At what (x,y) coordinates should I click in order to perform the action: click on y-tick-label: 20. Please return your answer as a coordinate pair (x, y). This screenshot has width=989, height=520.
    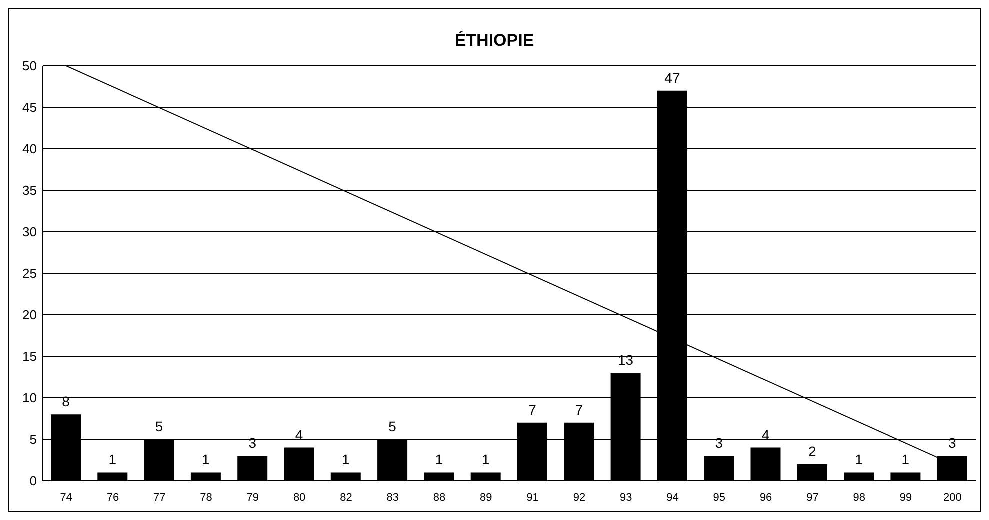
    Looking at the image, I should click on (29, 315).